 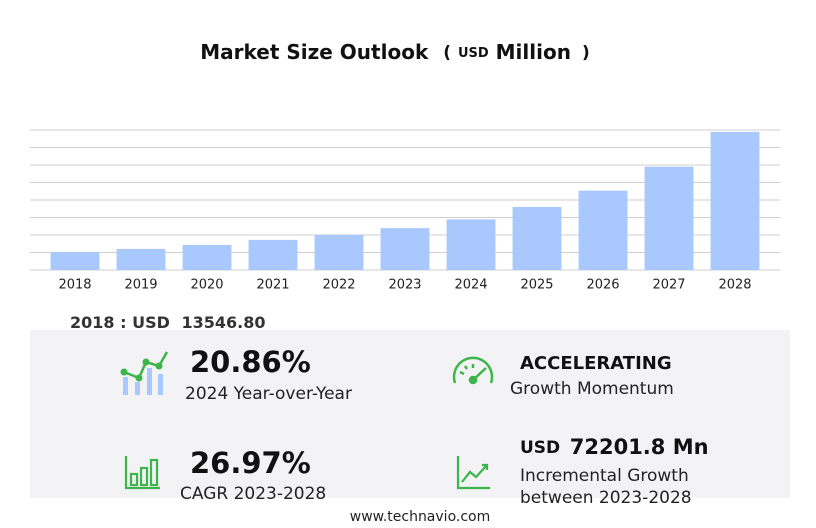 I want to click on title-currency: USD, so click(x=473, y=53).